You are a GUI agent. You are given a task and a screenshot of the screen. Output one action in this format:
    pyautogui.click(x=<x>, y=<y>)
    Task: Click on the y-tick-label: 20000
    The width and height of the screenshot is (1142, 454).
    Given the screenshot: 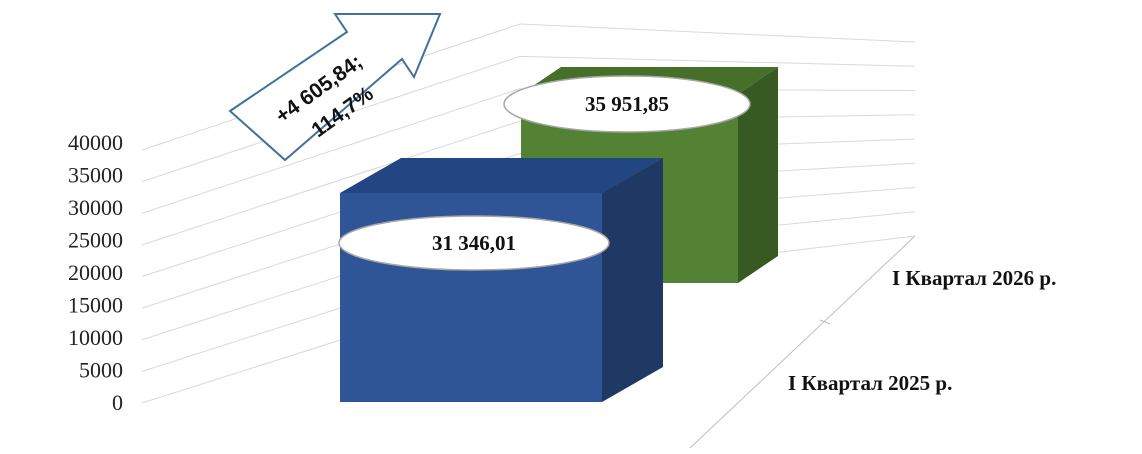 What is the action you would take?
    pyautogui.click(x=95, y=272)
    